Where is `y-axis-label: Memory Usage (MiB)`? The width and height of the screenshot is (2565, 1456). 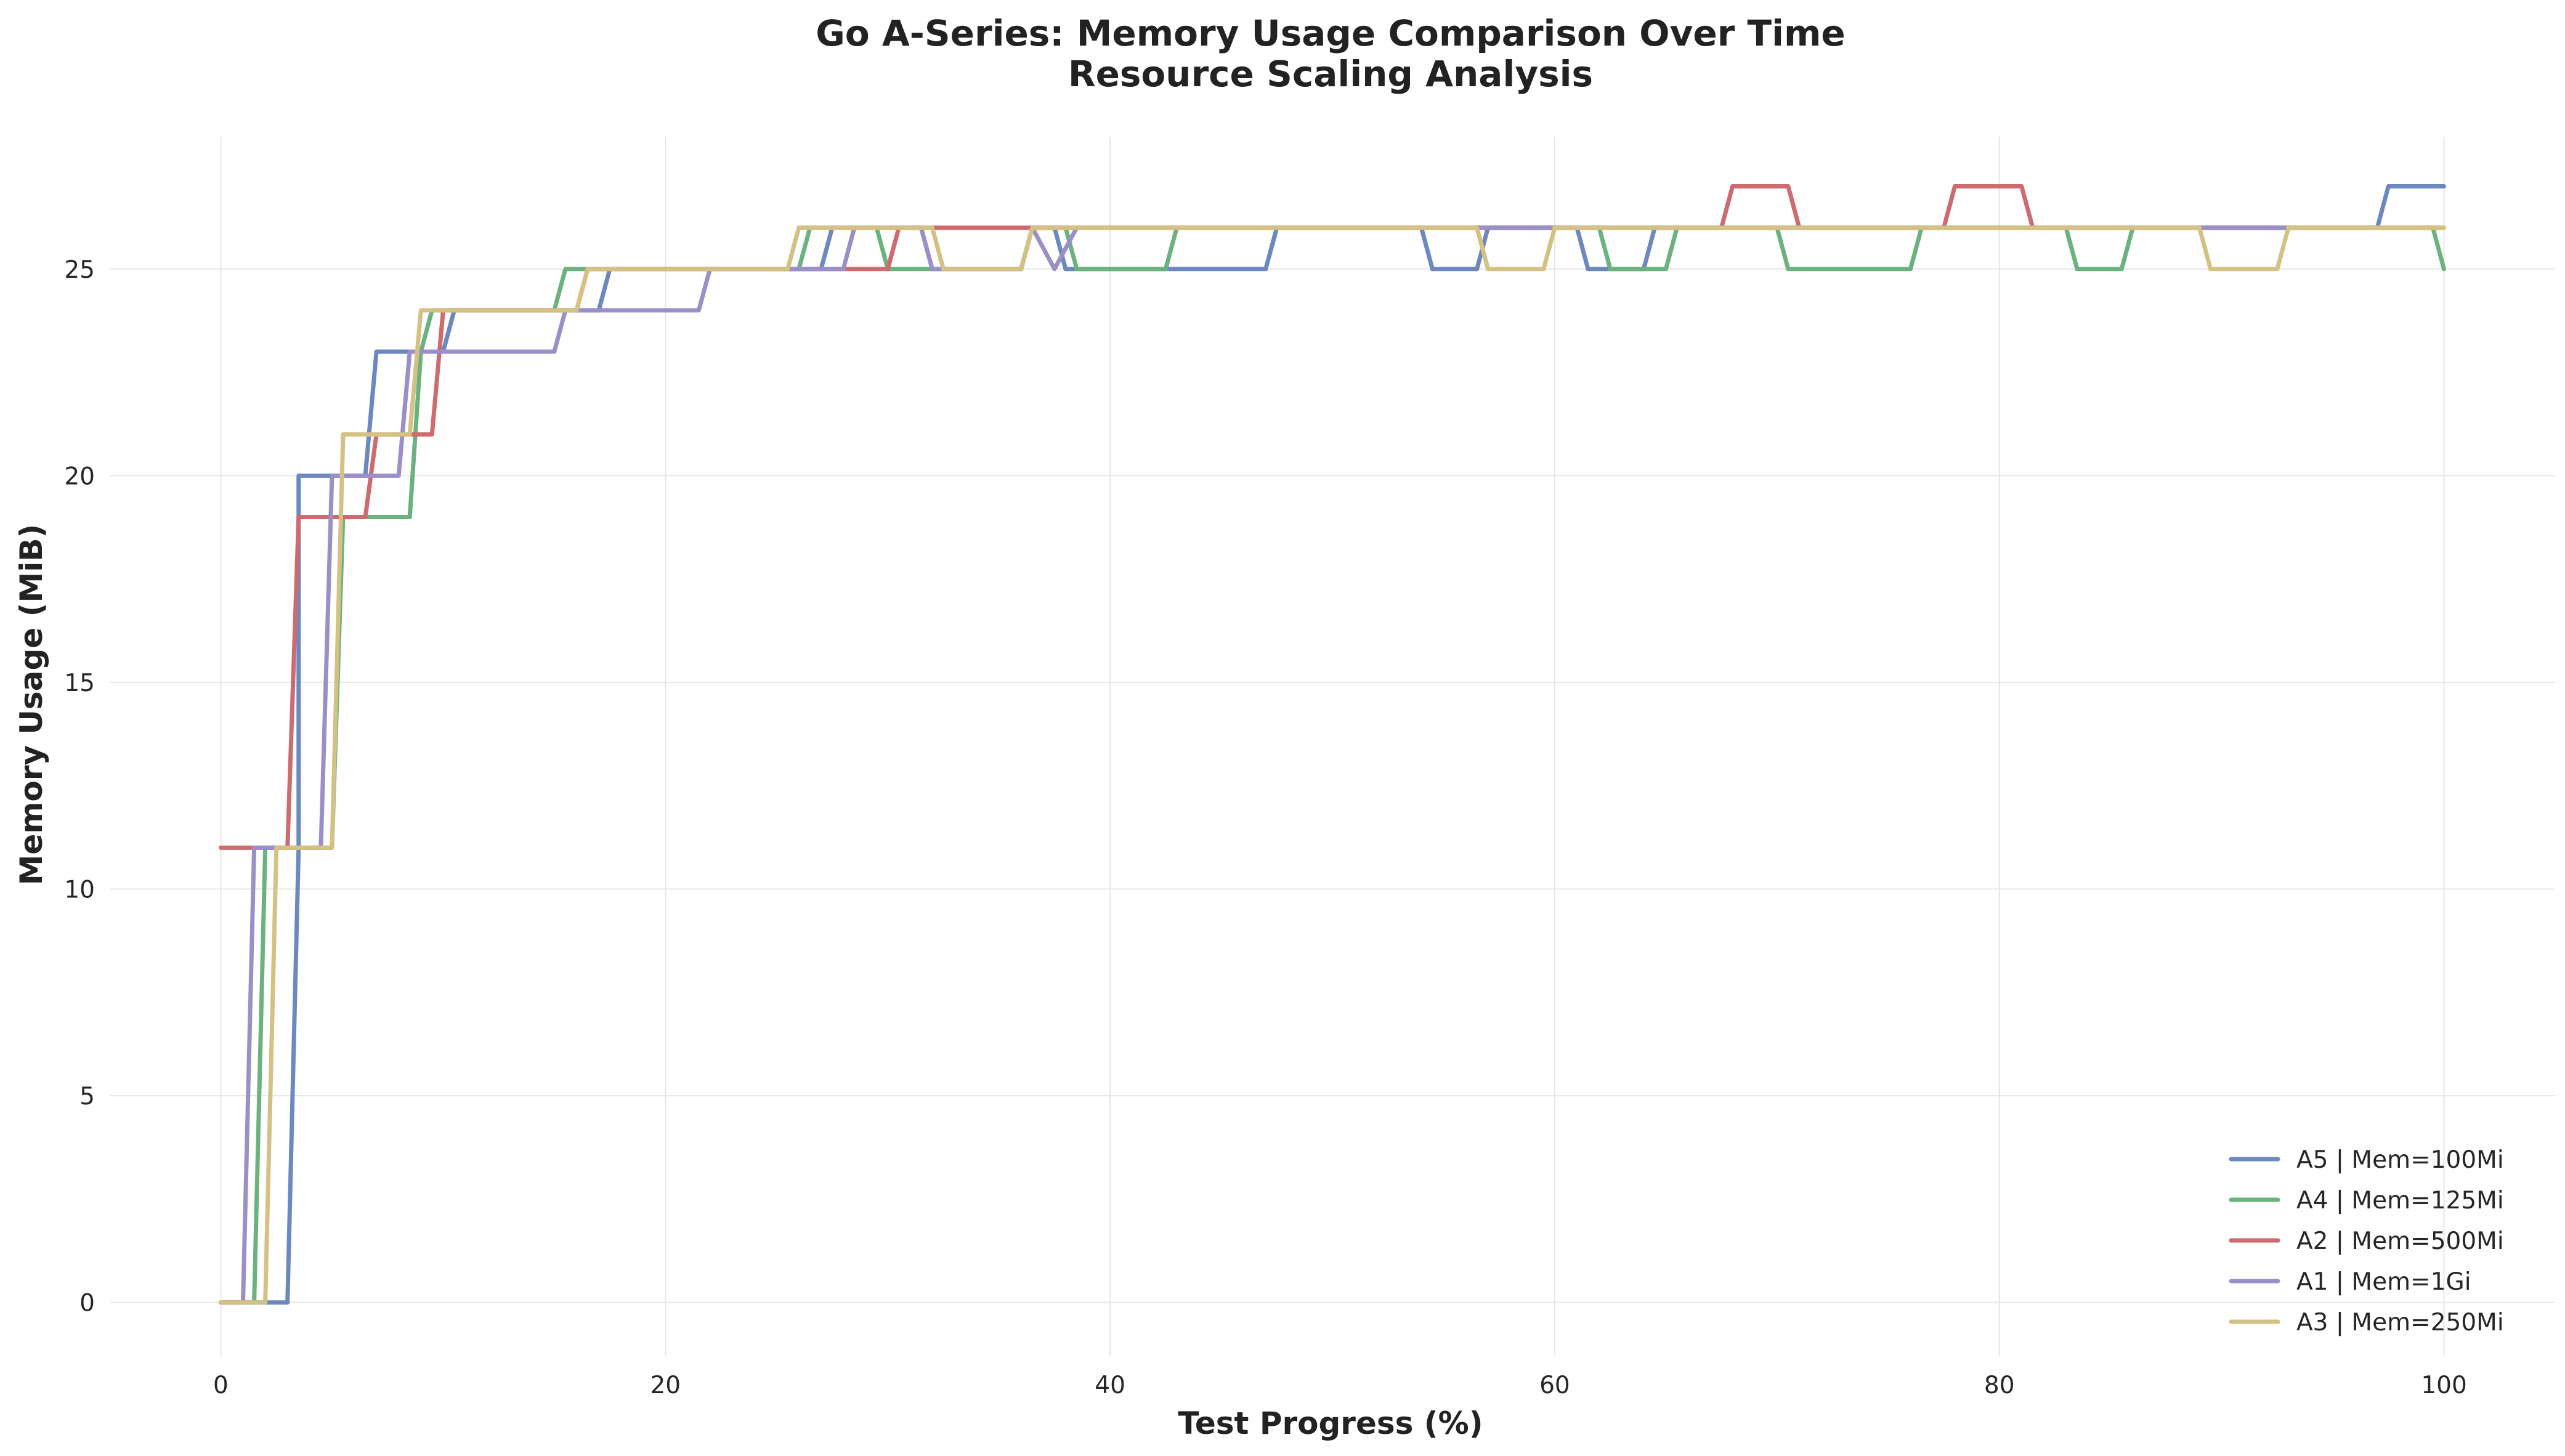 y-axis-label: Memory Usage (MiB) is located at coordinates (32, 705).